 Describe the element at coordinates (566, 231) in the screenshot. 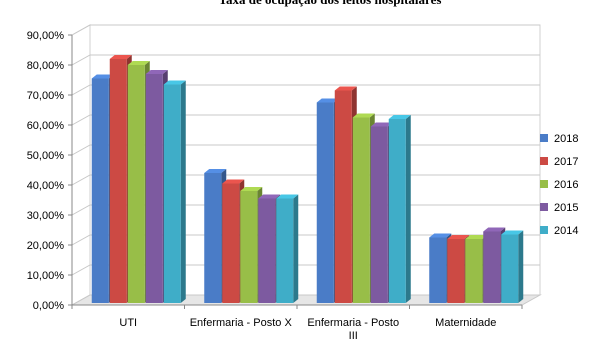

I see `legend-label: 2014` at that location.